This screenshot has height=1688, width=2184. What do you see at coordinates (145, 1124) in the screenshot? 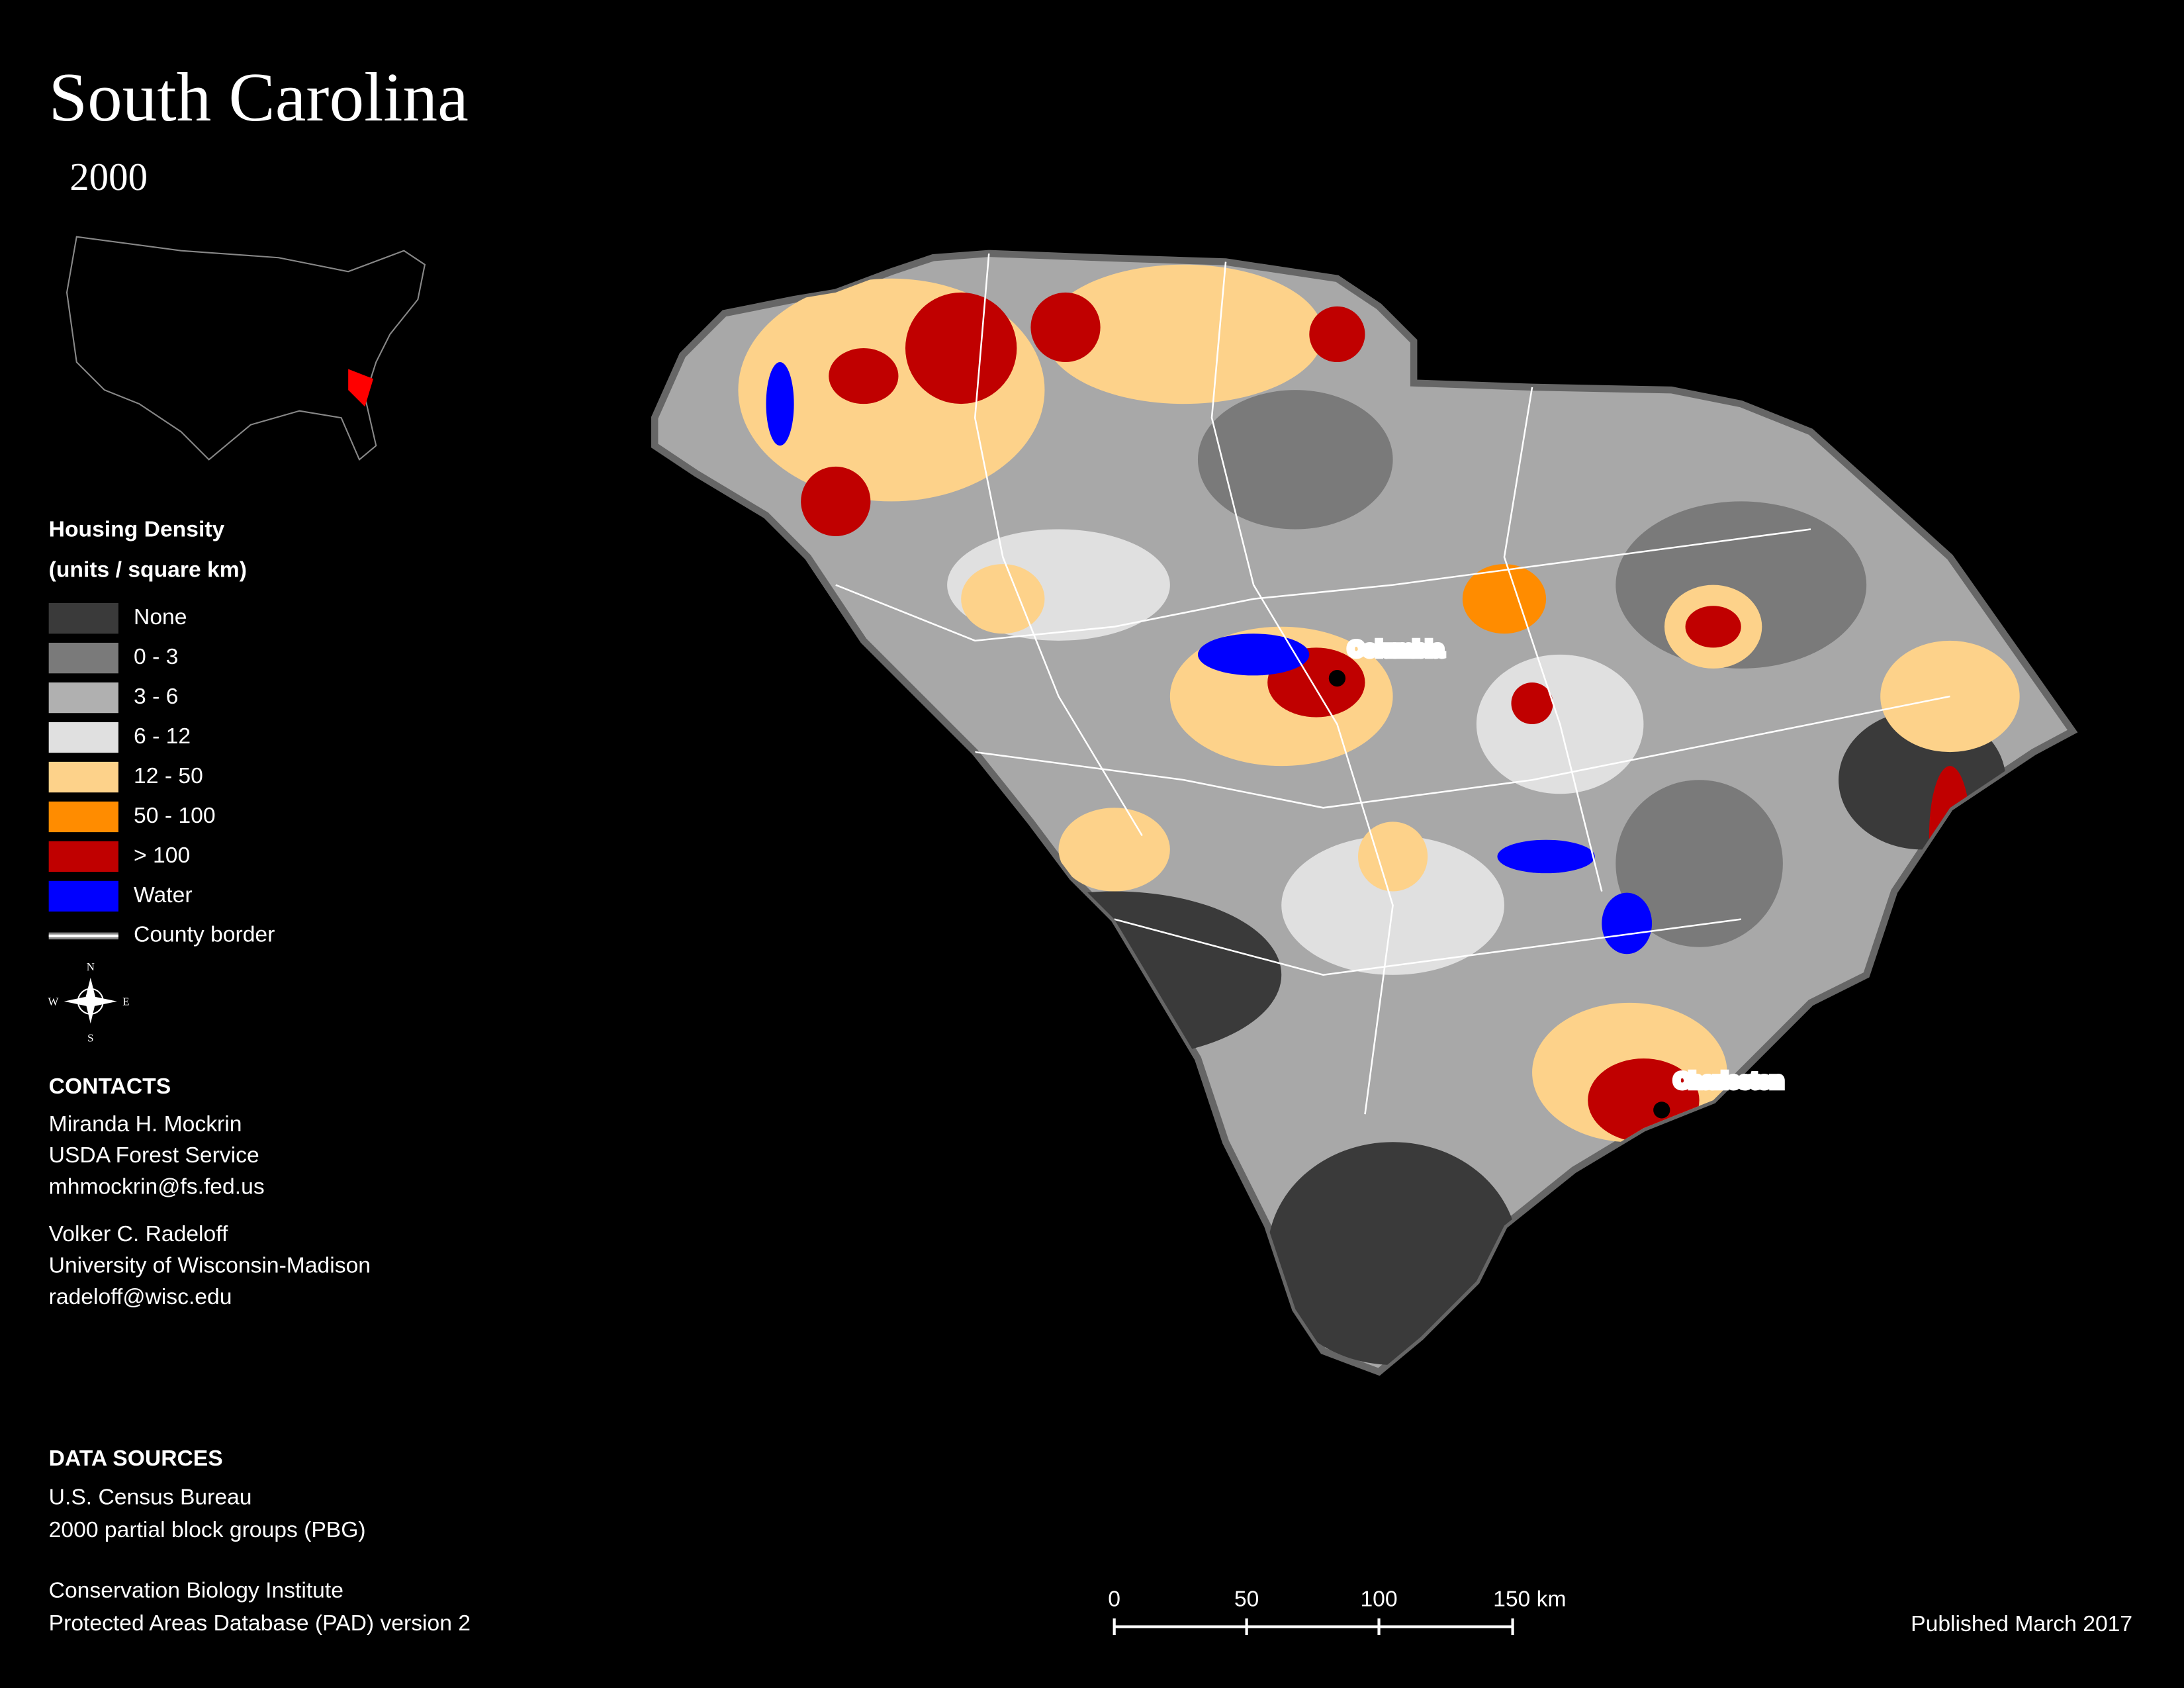
I see `contact-line: Miranda H. Mockrin` at bounding box center [145, 1124].